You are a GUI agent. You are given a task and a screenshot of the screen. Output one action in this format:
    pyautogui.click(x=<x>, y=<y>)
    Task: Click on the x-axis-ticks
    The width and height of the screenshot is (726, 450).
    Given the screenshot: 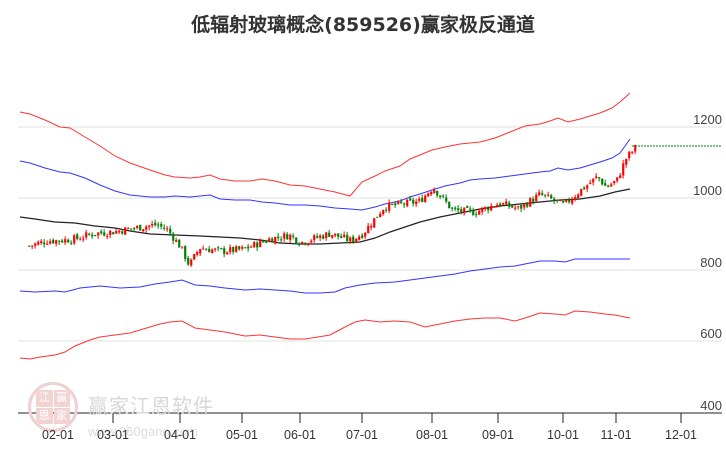 What is the action you would take?
    pyautogui.click(x=369, y=418)
    